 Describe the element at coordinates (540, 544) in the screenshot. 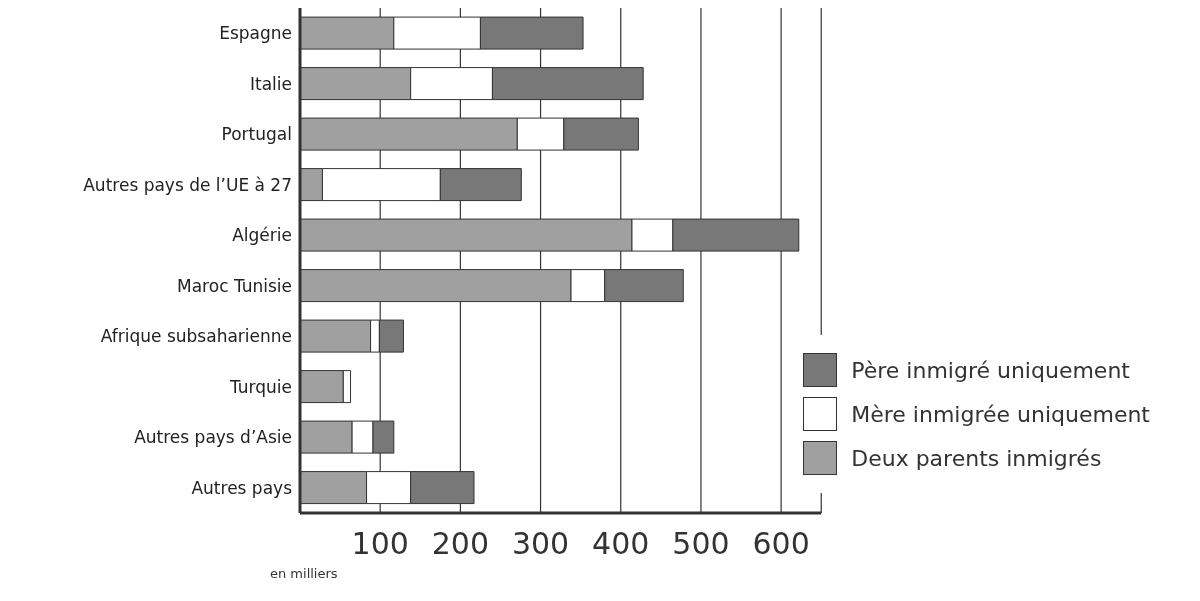

I see `x-tick-label: 300` at that location.